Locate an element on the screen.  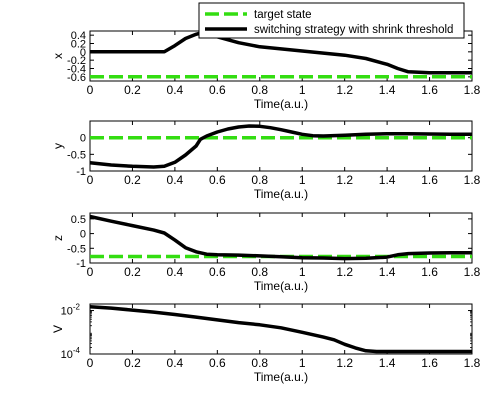
y-tick-exponent: -4 is located at coordinates (77, 350).